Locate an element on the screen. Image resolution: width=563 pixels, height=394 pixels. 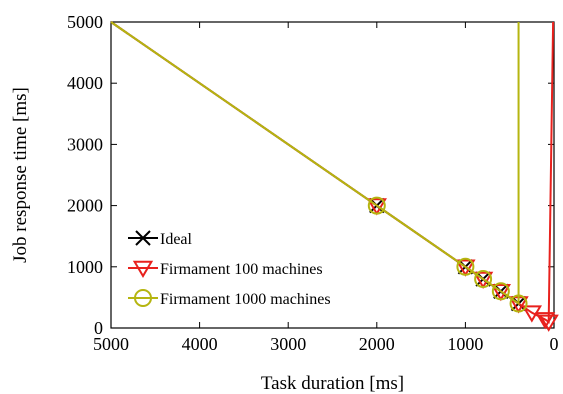
x-tick-label: 3000 is located at coordinates (288, 344).